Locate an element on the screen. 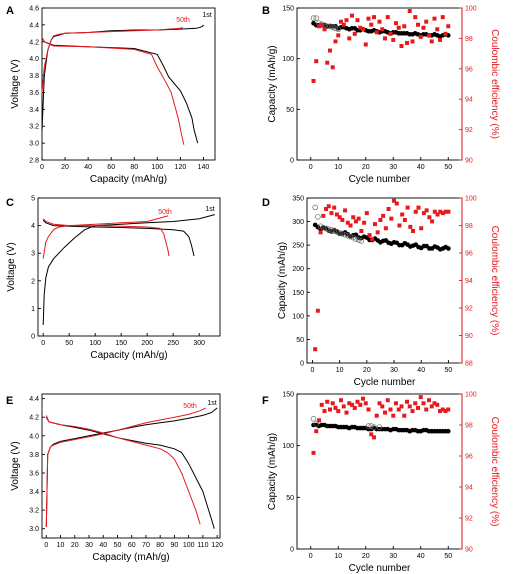  y-tick-label: 3.6 is located at coordinates (34, 93).